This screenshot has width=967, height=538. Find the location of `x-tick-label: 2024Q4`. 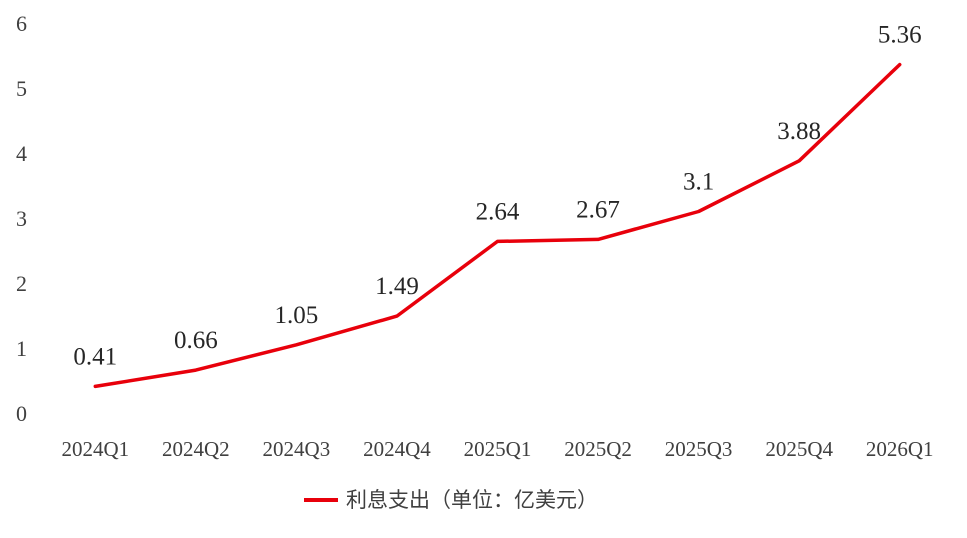

x-tick-label: 2024Q4 is located at coordinates (397, 449).